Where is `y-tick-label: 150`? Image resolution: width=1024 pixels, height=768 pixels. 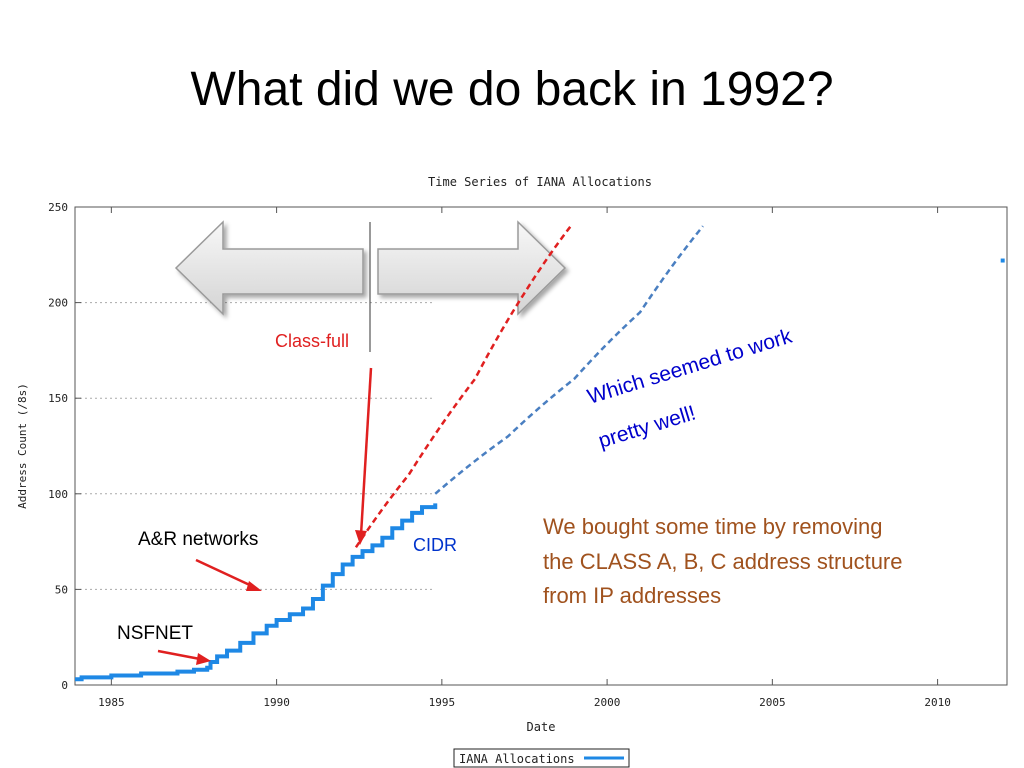
y-tick-label: 150 is located at coordinates (58, 398).